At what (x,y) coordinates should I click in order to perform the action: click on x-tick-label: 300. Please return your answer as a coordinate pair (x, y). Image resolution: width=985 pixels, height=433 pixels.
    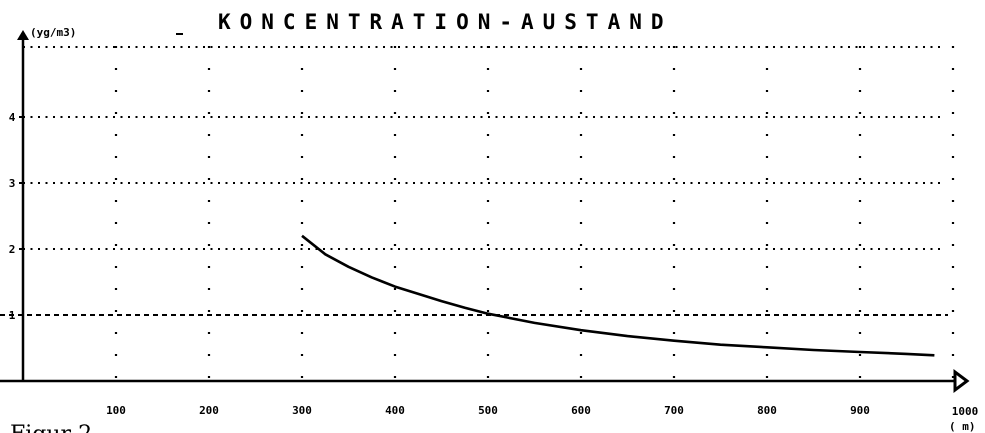
    Looking at the image, I should click on (302, 410).